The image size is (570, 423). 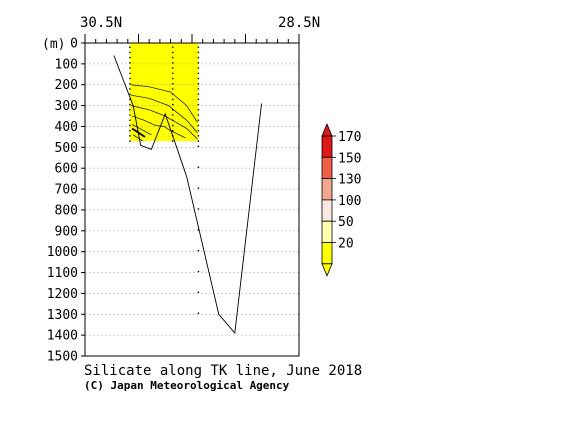 I want to click on credit-text: (C) Japan Meteorological Agency, so click(x=187, y=385).